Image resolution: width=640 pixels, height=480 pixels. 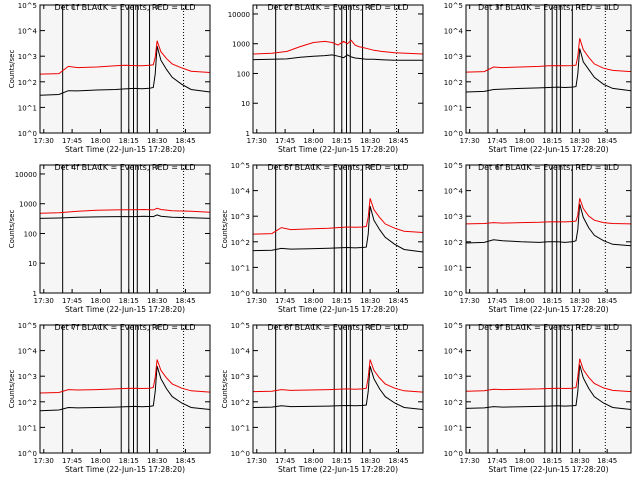 What do you see at coordinates (548, 327) in the screenshot?
I see `panel-9-title: Det 9f BLACK = Events, RED = LLD` at bounding box center [548, 327].